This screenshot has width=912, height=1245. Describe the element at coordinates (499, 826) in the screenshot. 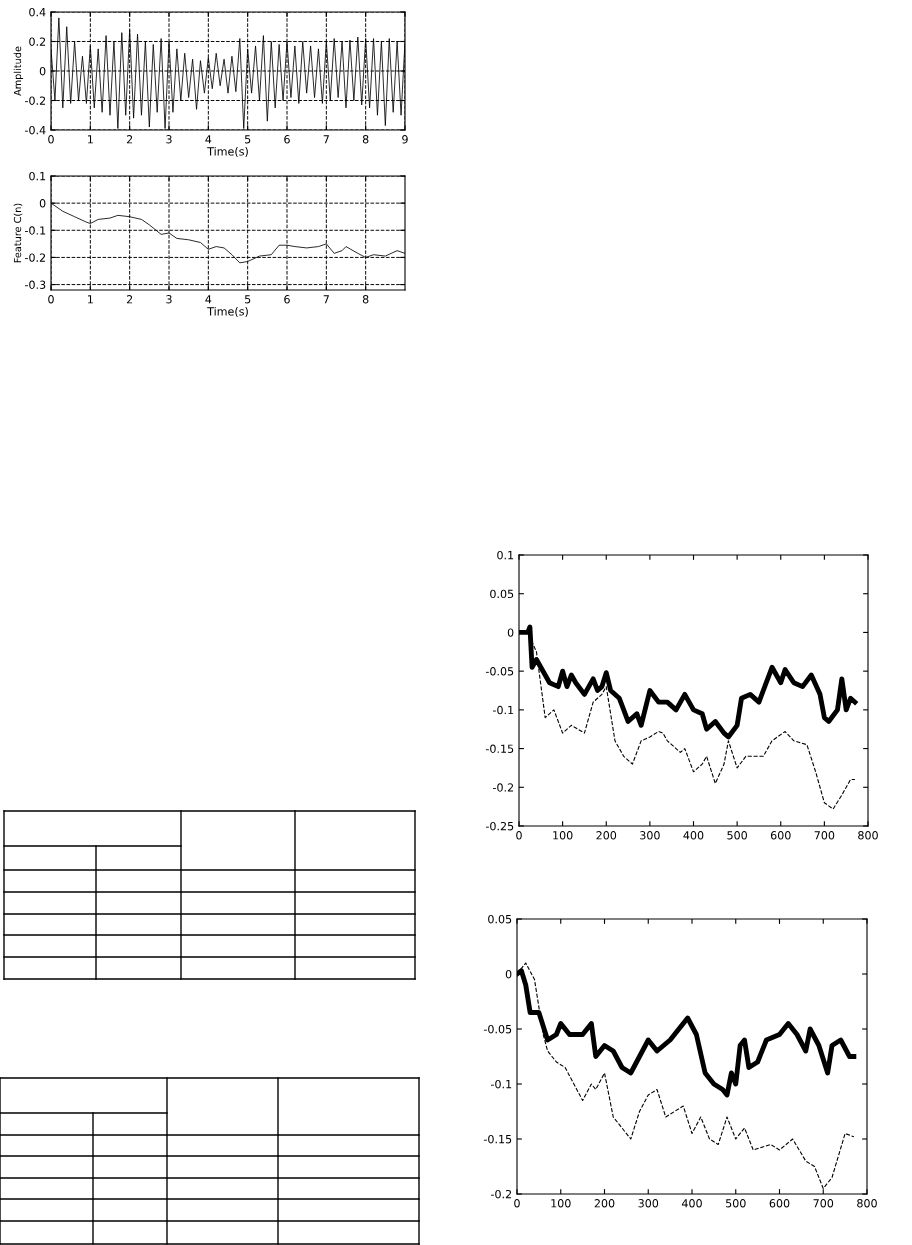

I see `y-tick-label: -0.25` at that location.